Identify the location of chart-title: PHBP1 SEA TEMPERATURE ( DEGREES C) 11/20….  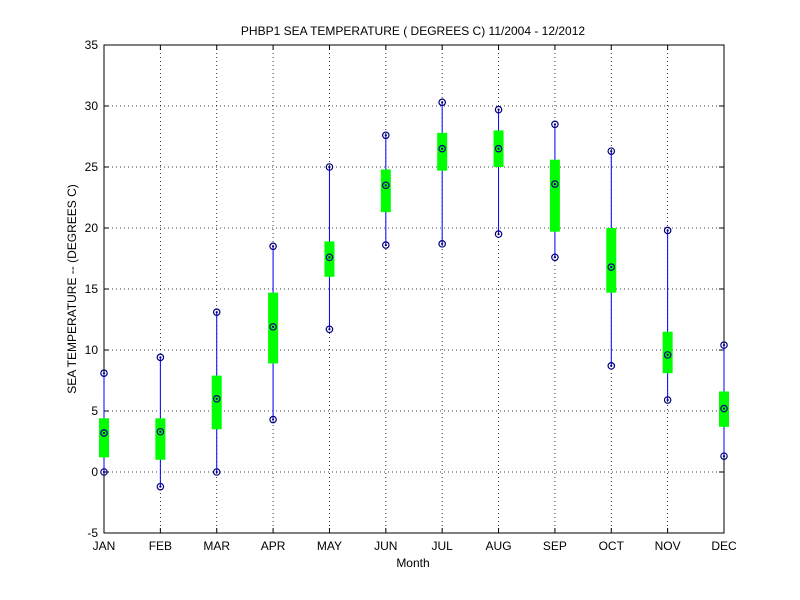
(413, 31).